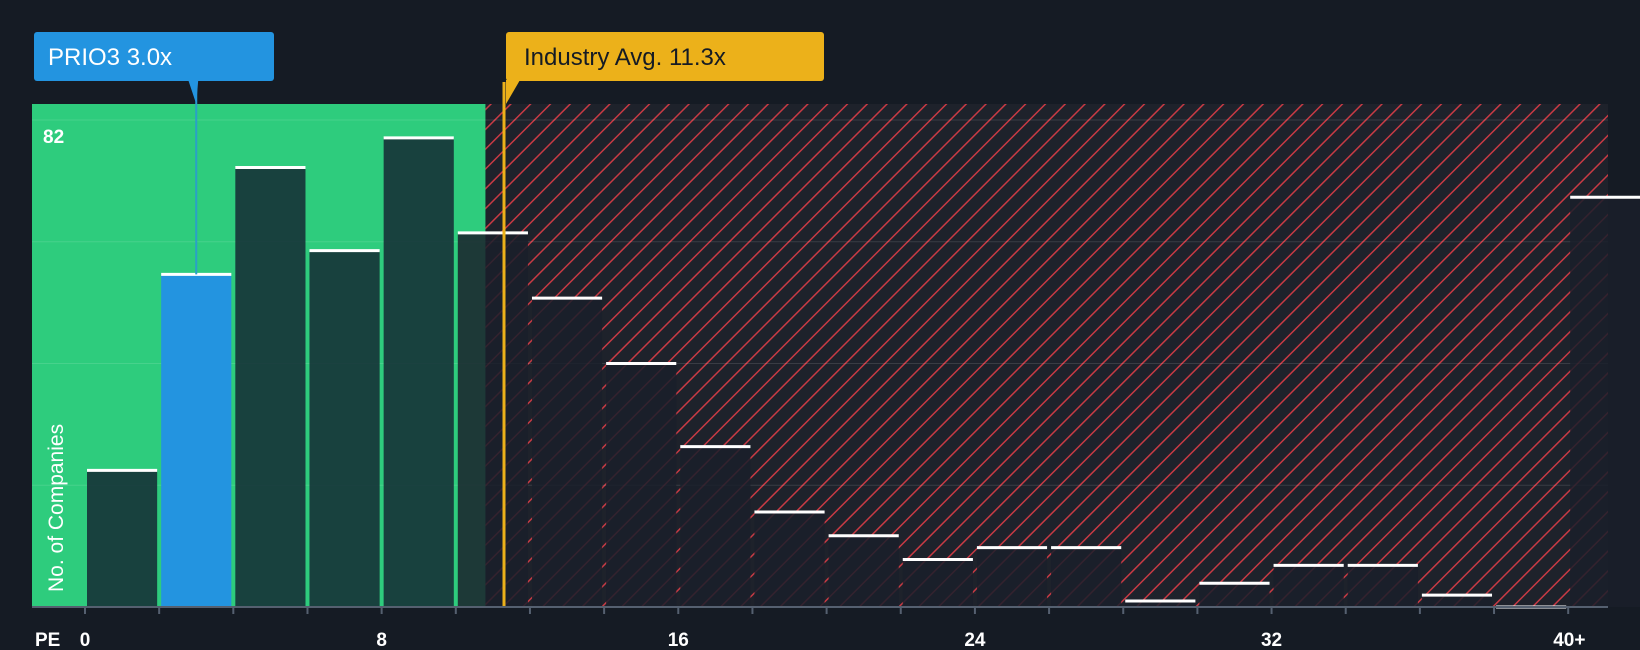 This screenshot has width=1640, height=650. Describe the element at coordinates (56, 508) in the screenshot. I see `y-axis-label: No. of Companies` at that location.